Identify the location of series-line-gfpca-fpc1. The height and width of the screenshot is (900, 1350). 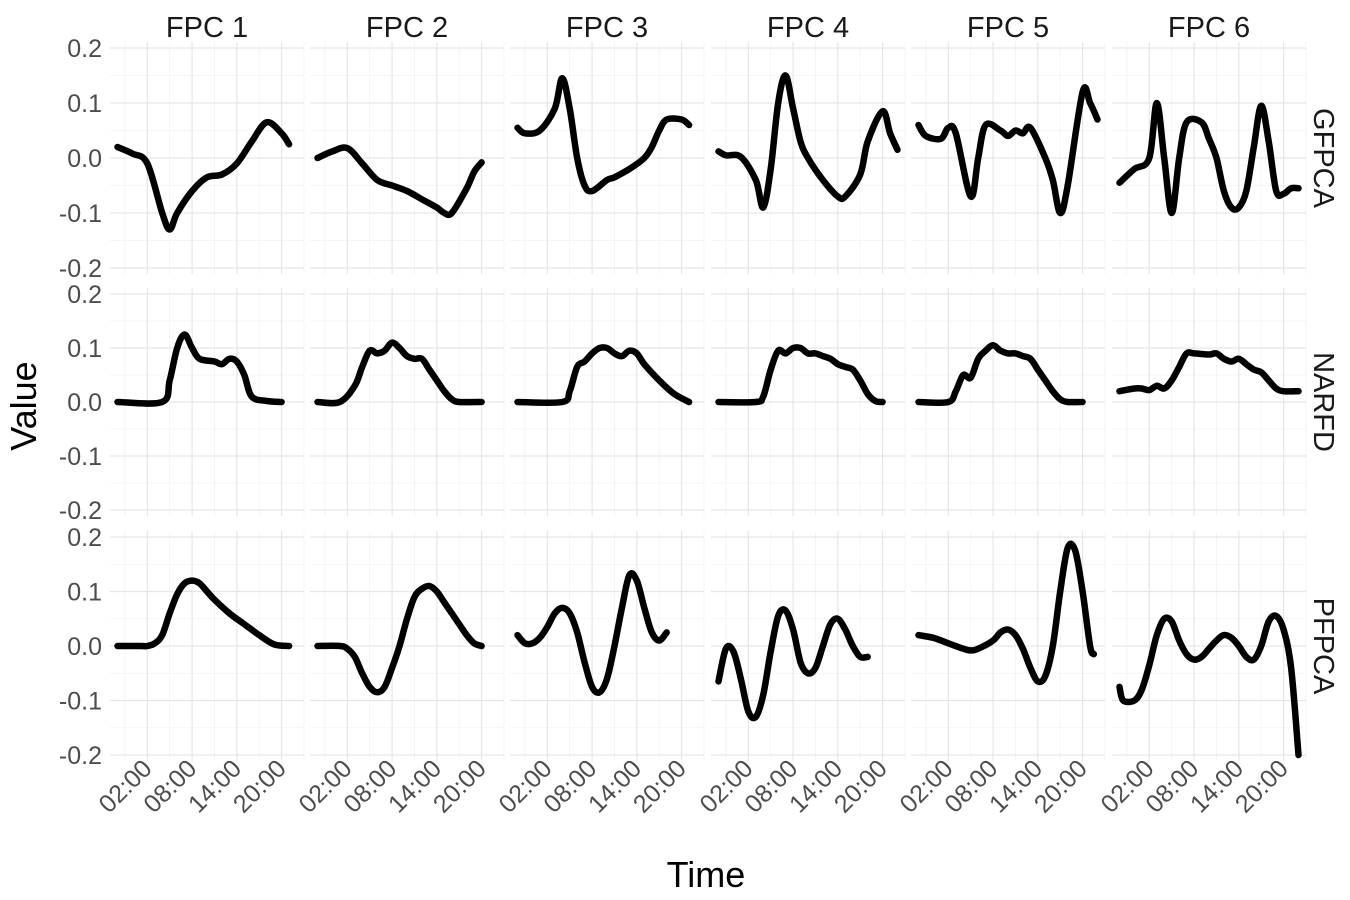
(203, 175).